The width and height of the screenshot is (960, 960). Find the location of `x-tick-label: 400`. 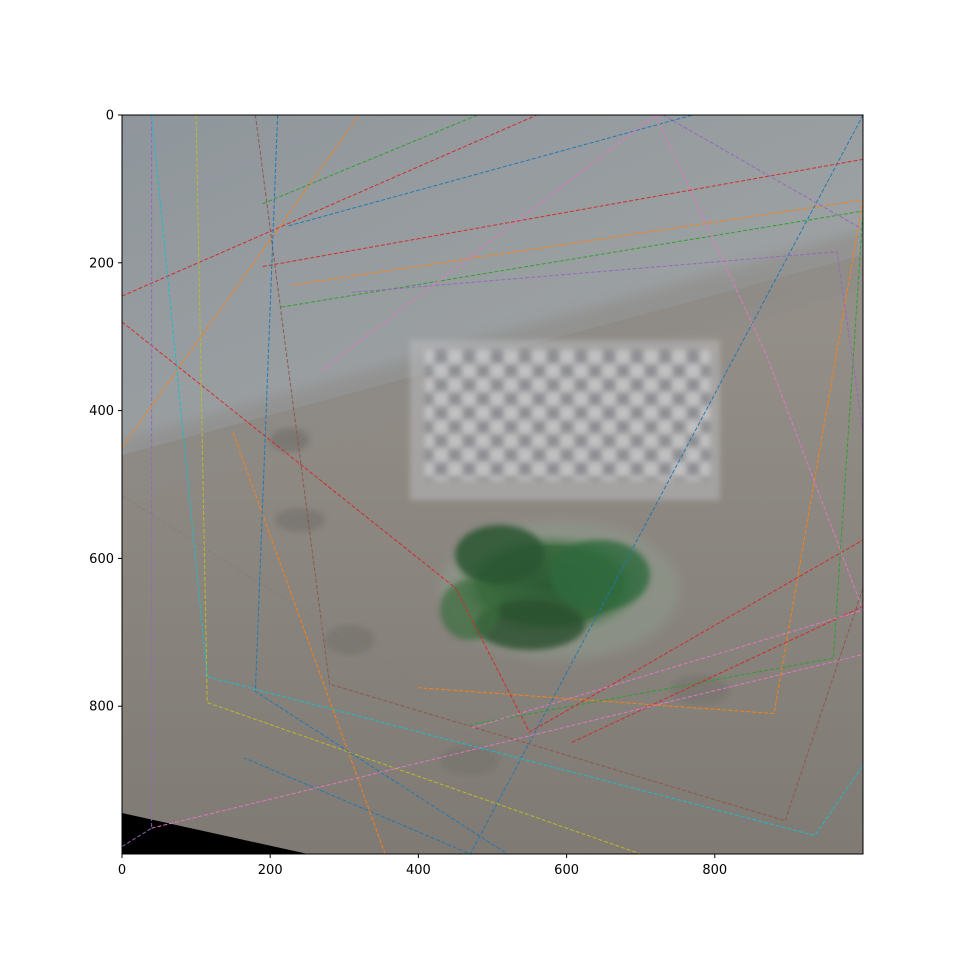

x-tick-label: 400 is located at coordinates (418, 870).